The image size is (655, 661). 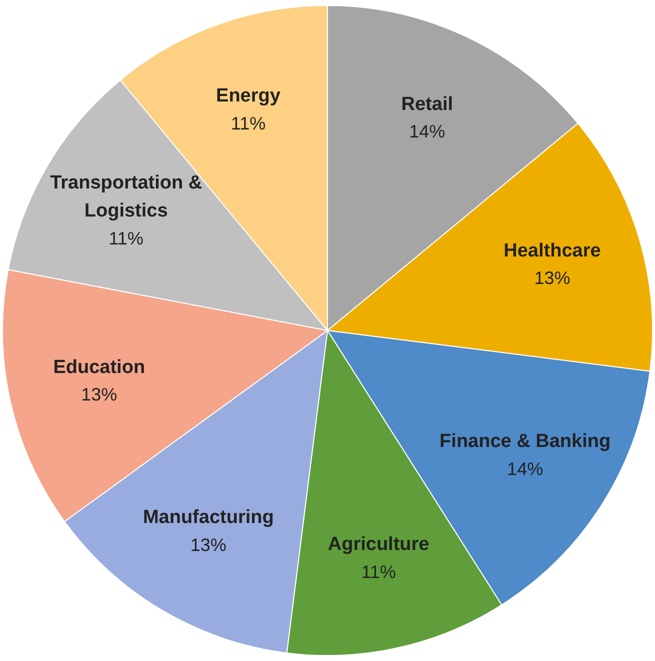 What do you see at coordinates (208, 517) in the screenshot?
I see `slice-label: Manufacturing` at bounding box center [208, 517].